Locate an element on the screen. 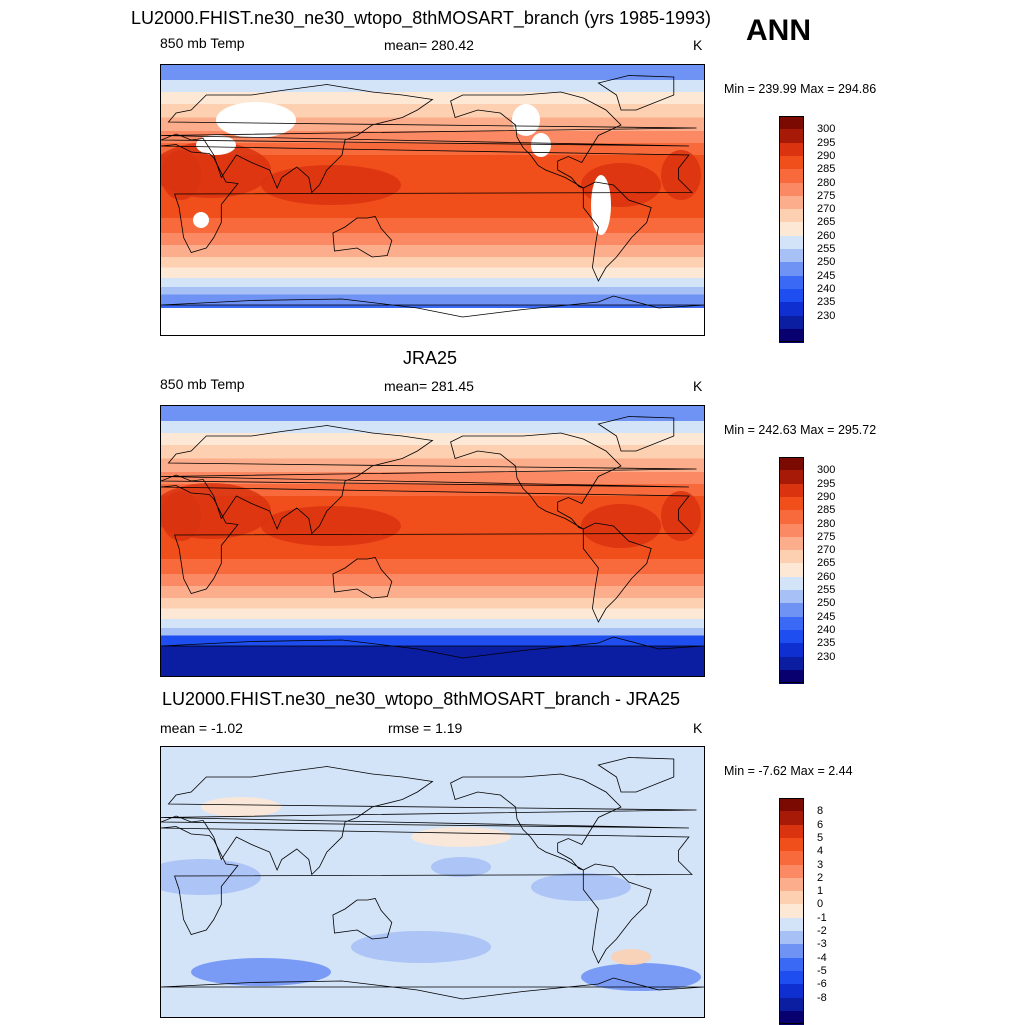 The width and height of the screenshot is (1024, 1025). panel-2-map is located at coordinates (432, 541).